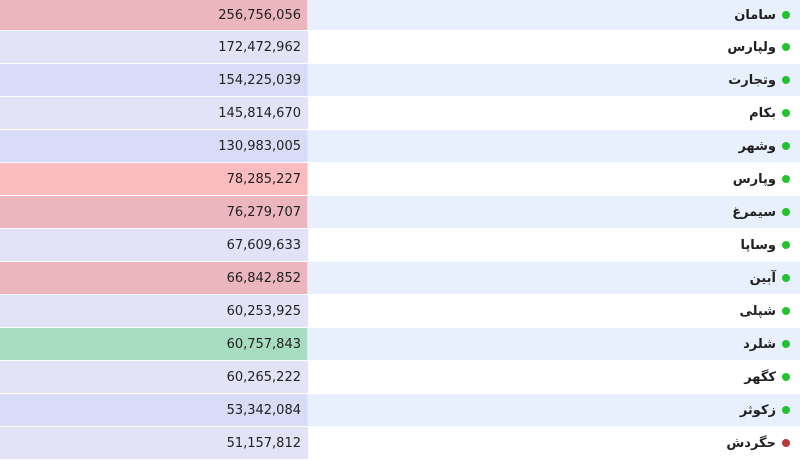 Image resolution: width=800 pixels, height=460 pixels. I want to click on symbol-cell: وتجارت, so click(554, 80).